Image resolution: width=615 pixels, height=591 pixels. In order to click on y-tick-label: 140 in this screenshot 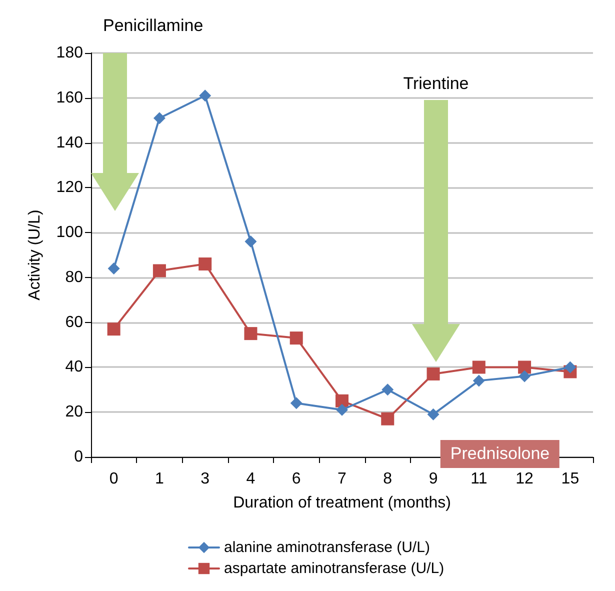, I will do `click(70, 143)`.